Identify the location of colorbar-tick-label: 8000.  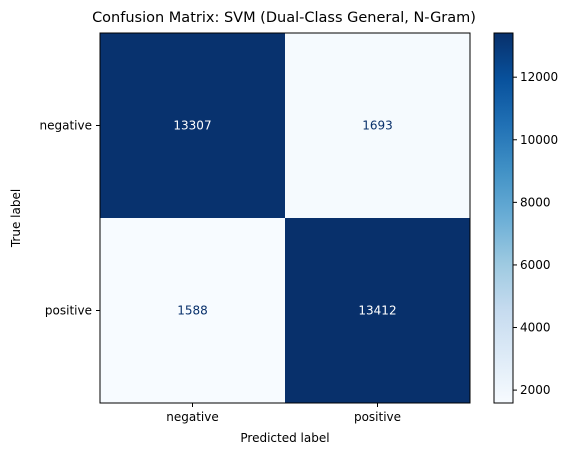
(535, 202).